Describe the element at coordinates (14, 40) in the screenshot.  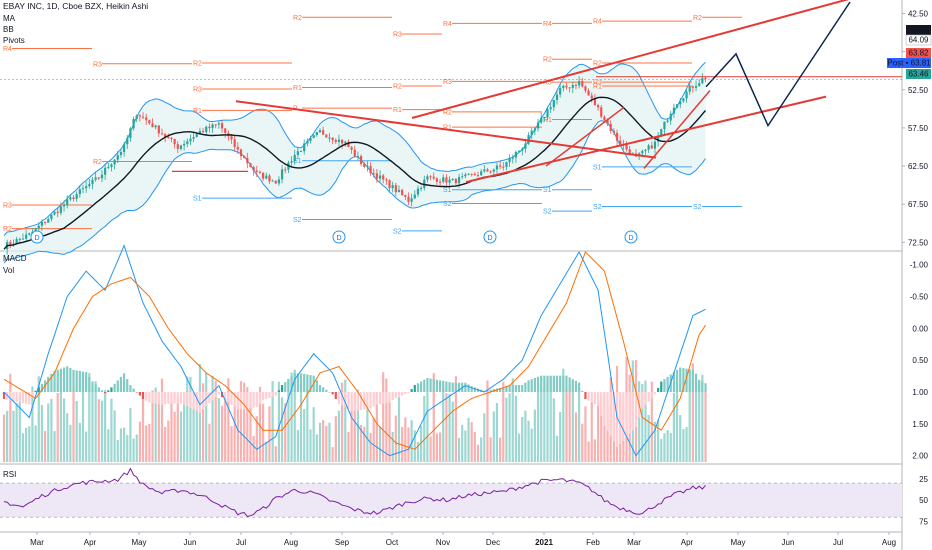
I see `pivots-legend: Pivots` at that location.